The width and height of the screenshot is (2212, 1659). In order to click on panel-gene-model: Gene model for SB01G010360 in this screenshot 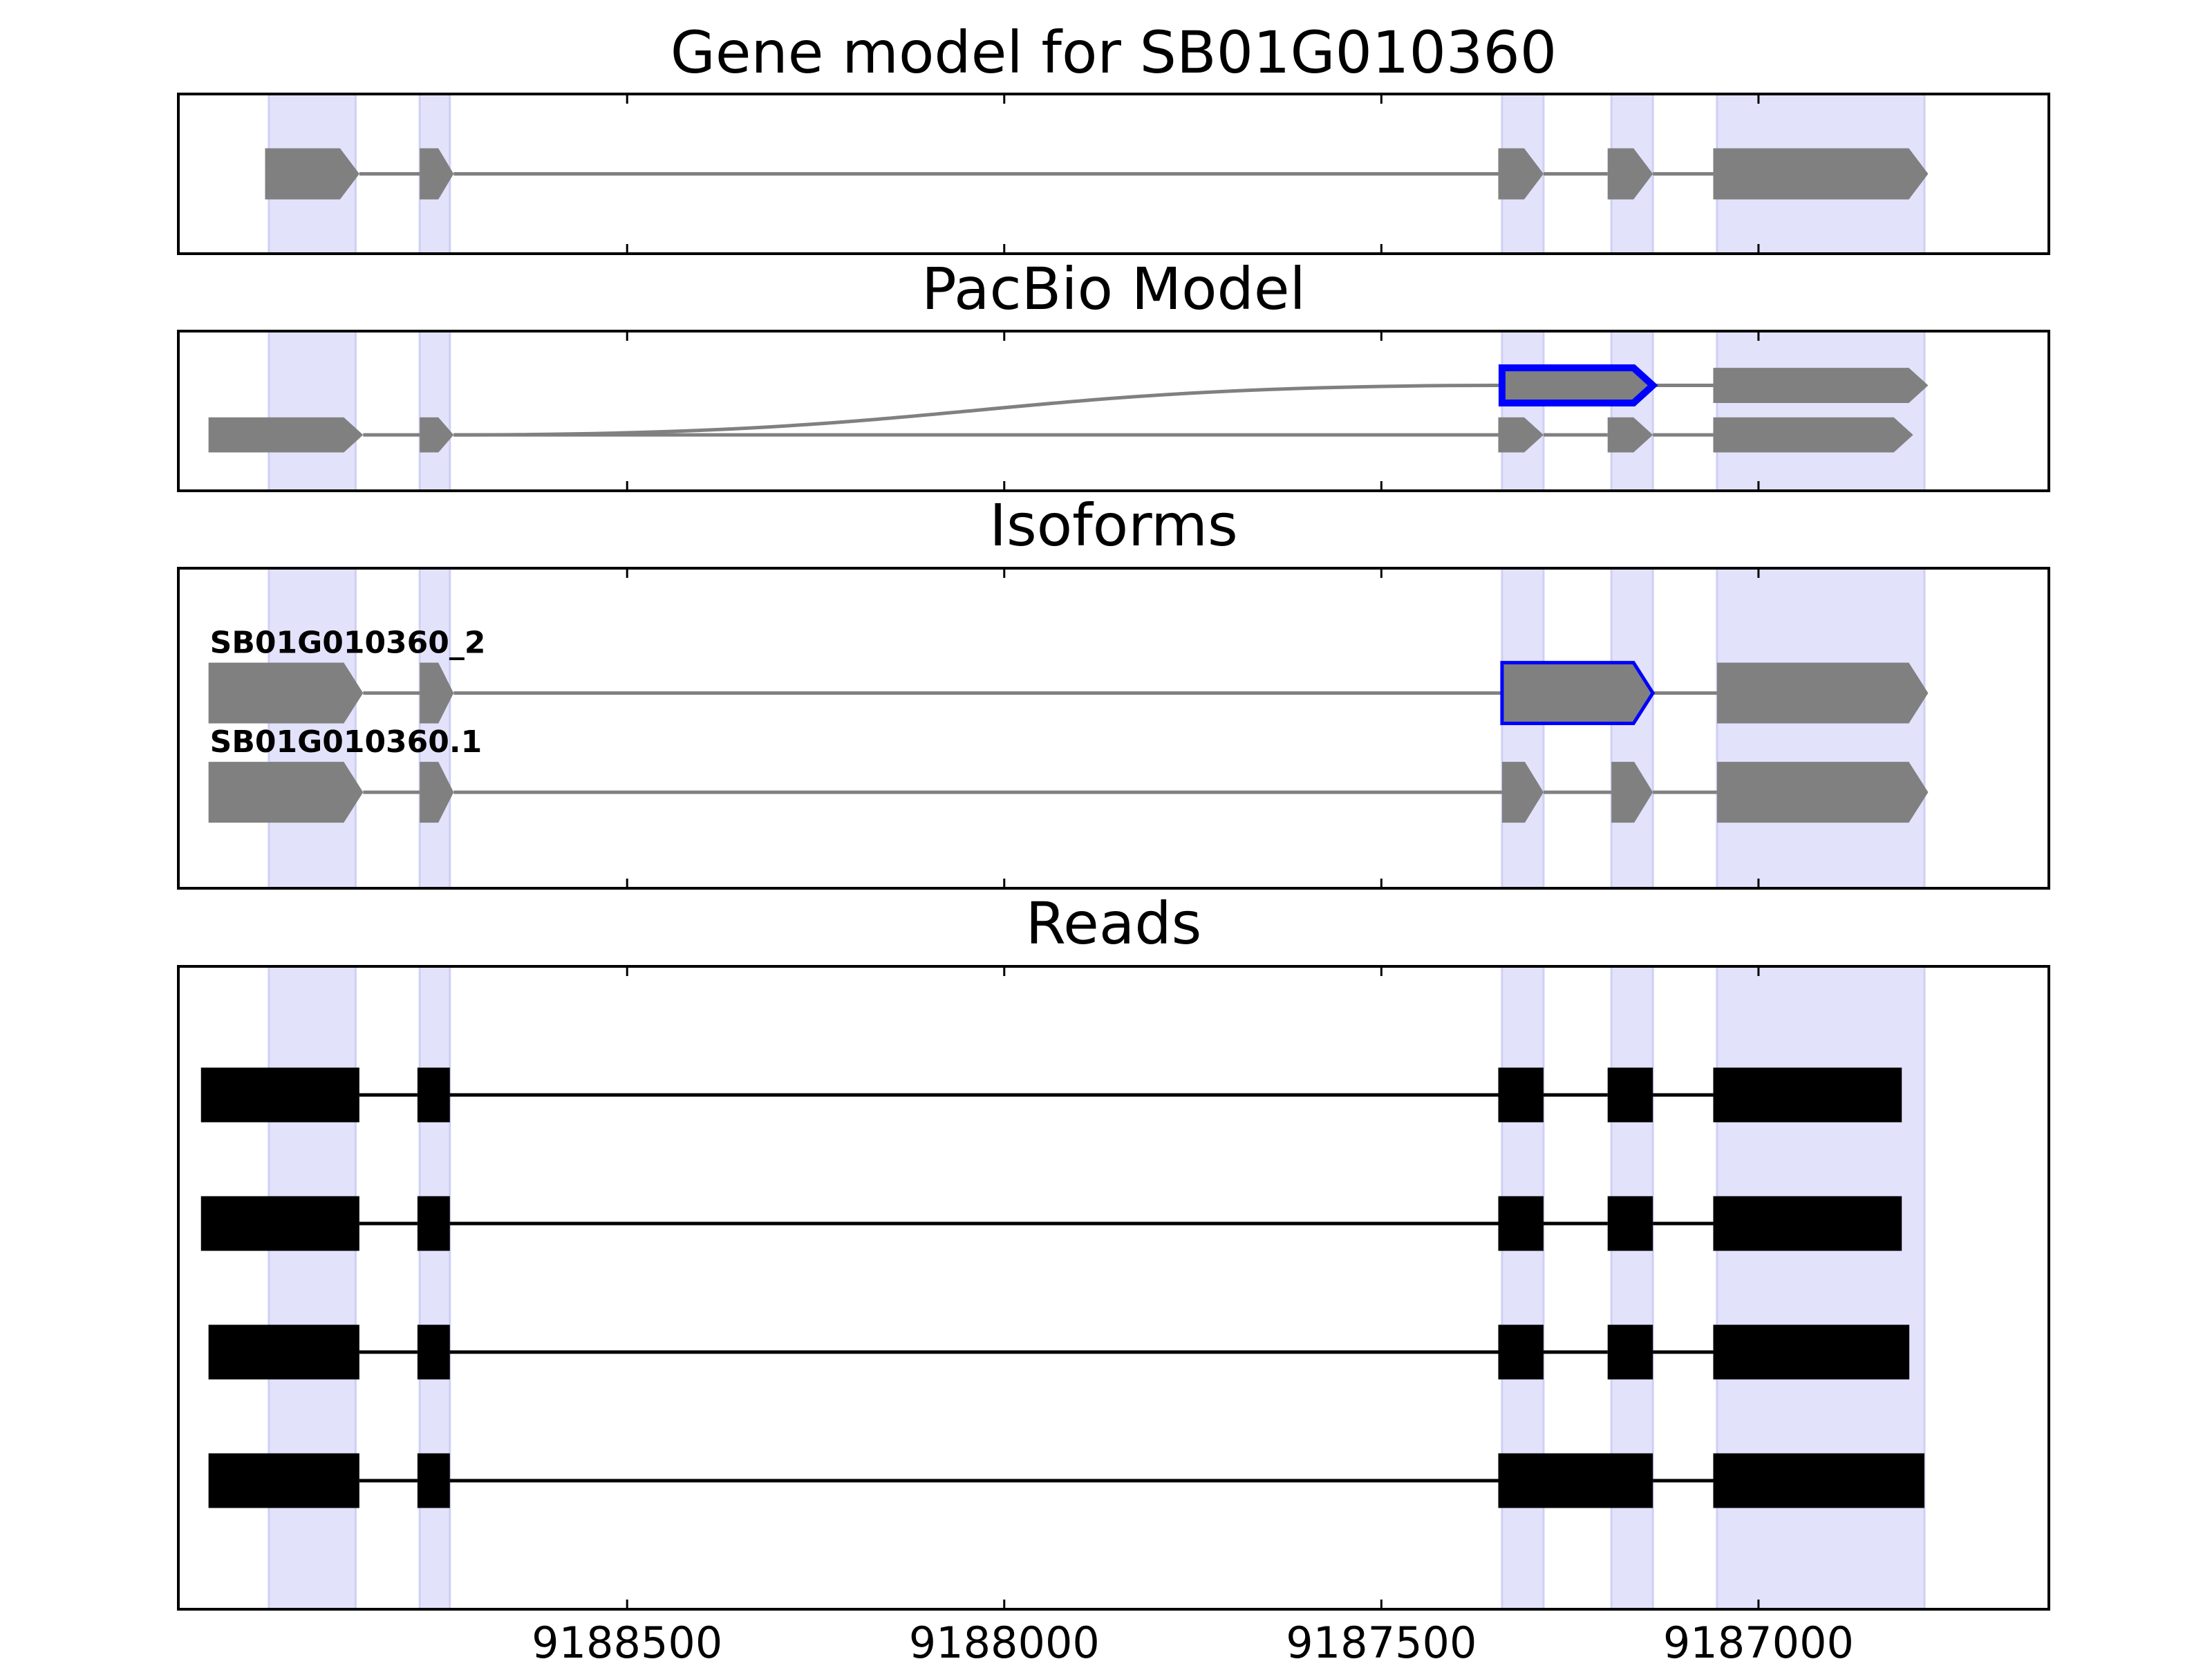, I will do `click(1113, 137)`.